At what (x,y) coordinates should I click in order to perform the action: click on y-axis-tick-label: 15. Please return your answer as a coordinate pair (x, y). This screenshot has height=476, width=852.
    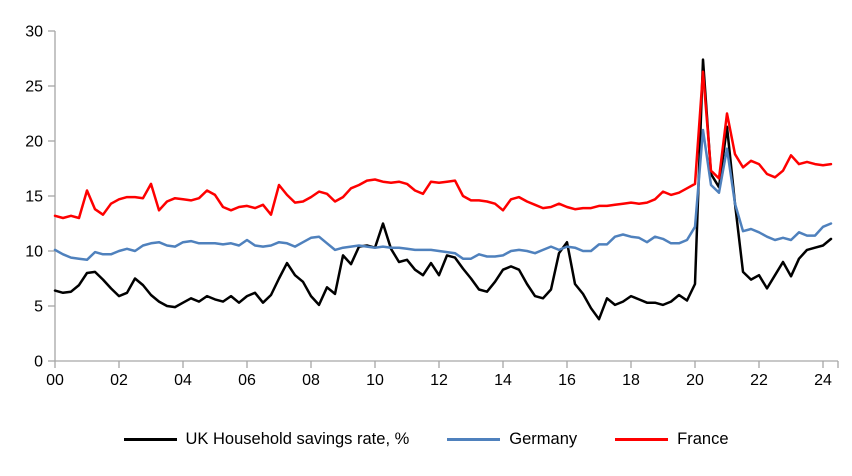
    Looking at the image, I should click on (34, 197).